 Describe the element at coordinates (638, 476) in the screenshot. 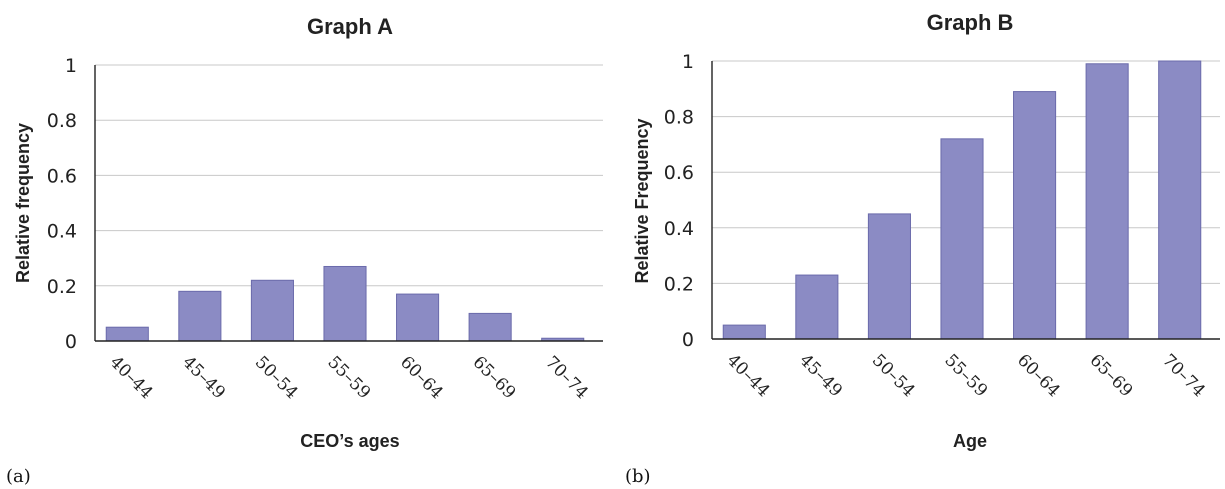

I see `chart-b-panel-label: (b)` at that location.